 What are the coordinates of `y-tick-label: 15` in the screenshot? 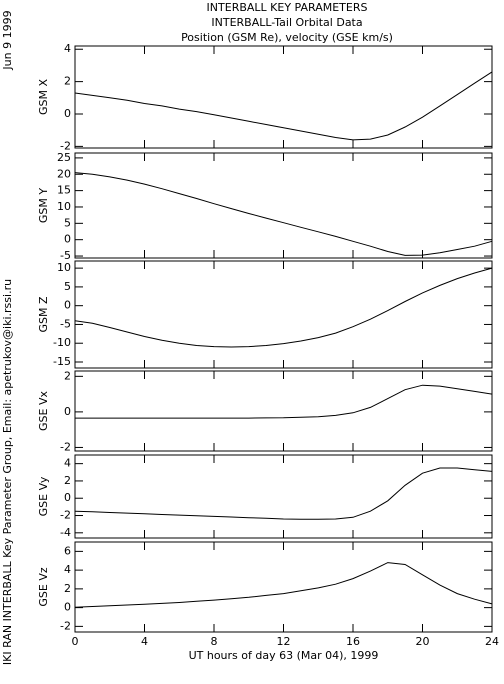 It's located at (64, 190).